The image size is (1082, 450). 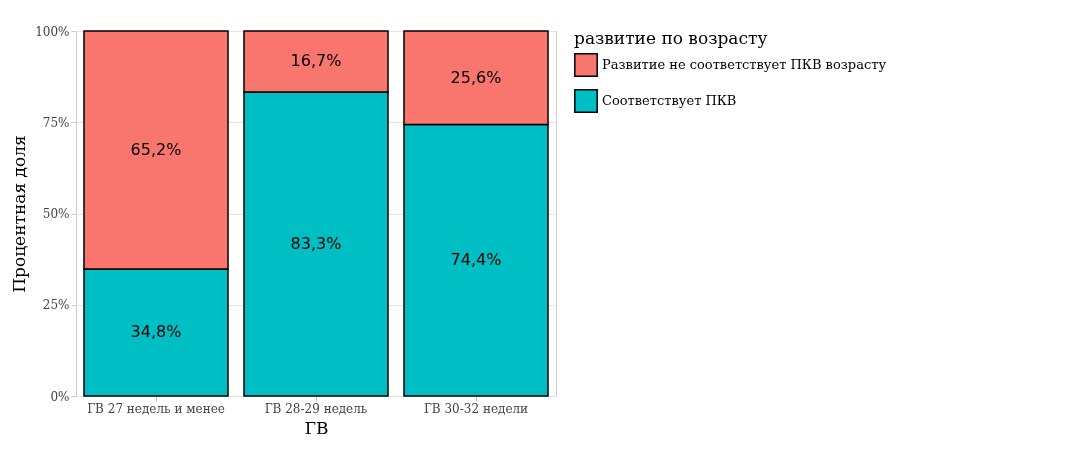 What do you see at coordinates (19, 214) in the screenshot?
I see `y-axis-title: Процентная доля` at bounding box center [19, 214].